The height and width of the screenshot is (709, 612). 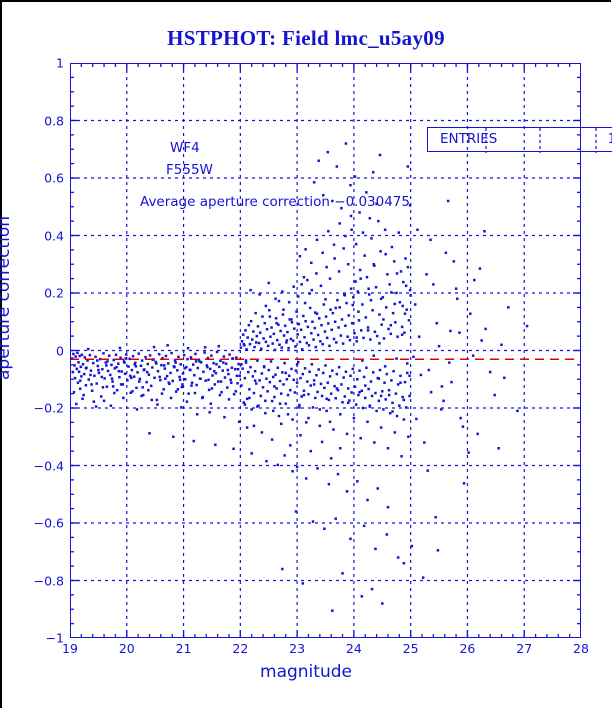 I want to click on x-tick-label: 19, so click(x=70, y=648).